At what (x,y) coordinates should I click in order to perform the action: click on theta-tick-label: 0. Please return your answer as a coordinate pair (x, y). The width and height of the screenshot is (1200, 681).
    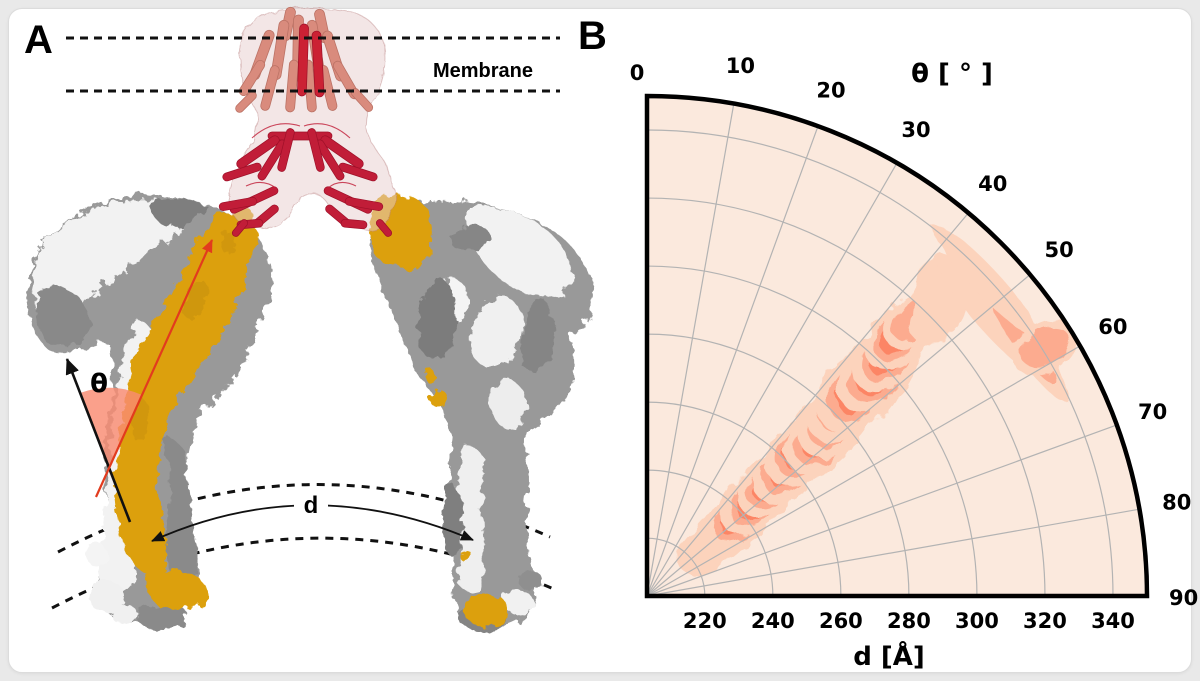
    Looking at the image, I should click on (637, 73).